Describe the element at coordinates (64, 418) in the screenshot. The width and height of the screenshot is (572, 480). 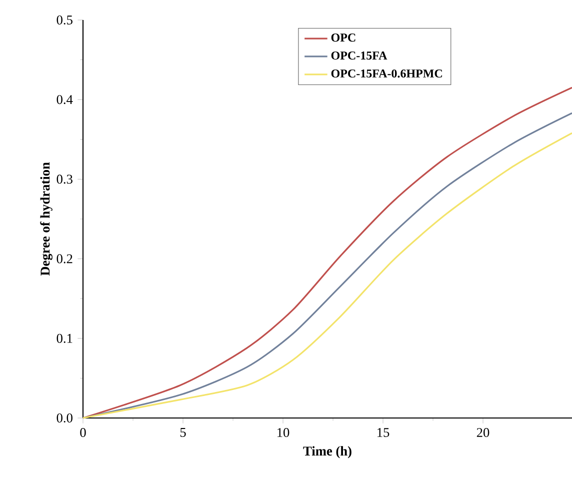
I see `y-tick-label: 0.0` at that location.